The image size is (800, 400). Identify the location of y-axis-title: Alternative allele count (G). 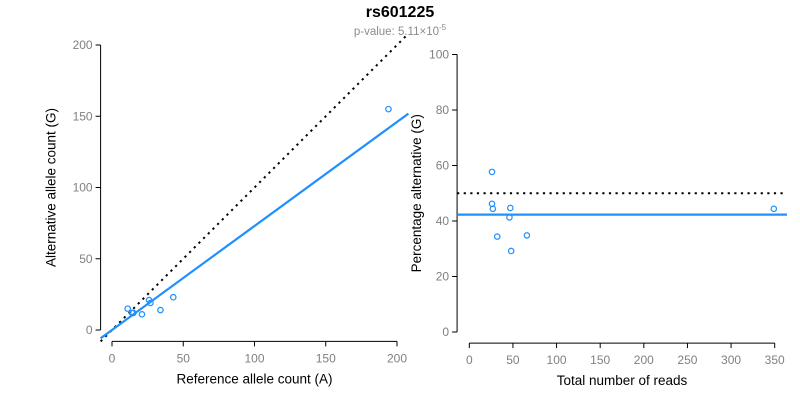
(51, 187).